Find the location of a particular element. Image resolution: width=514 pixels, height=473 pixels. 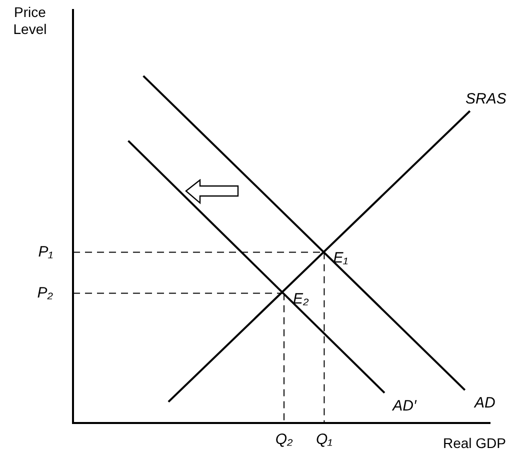

series-label: P₂ is located at coordinates (45, 293).